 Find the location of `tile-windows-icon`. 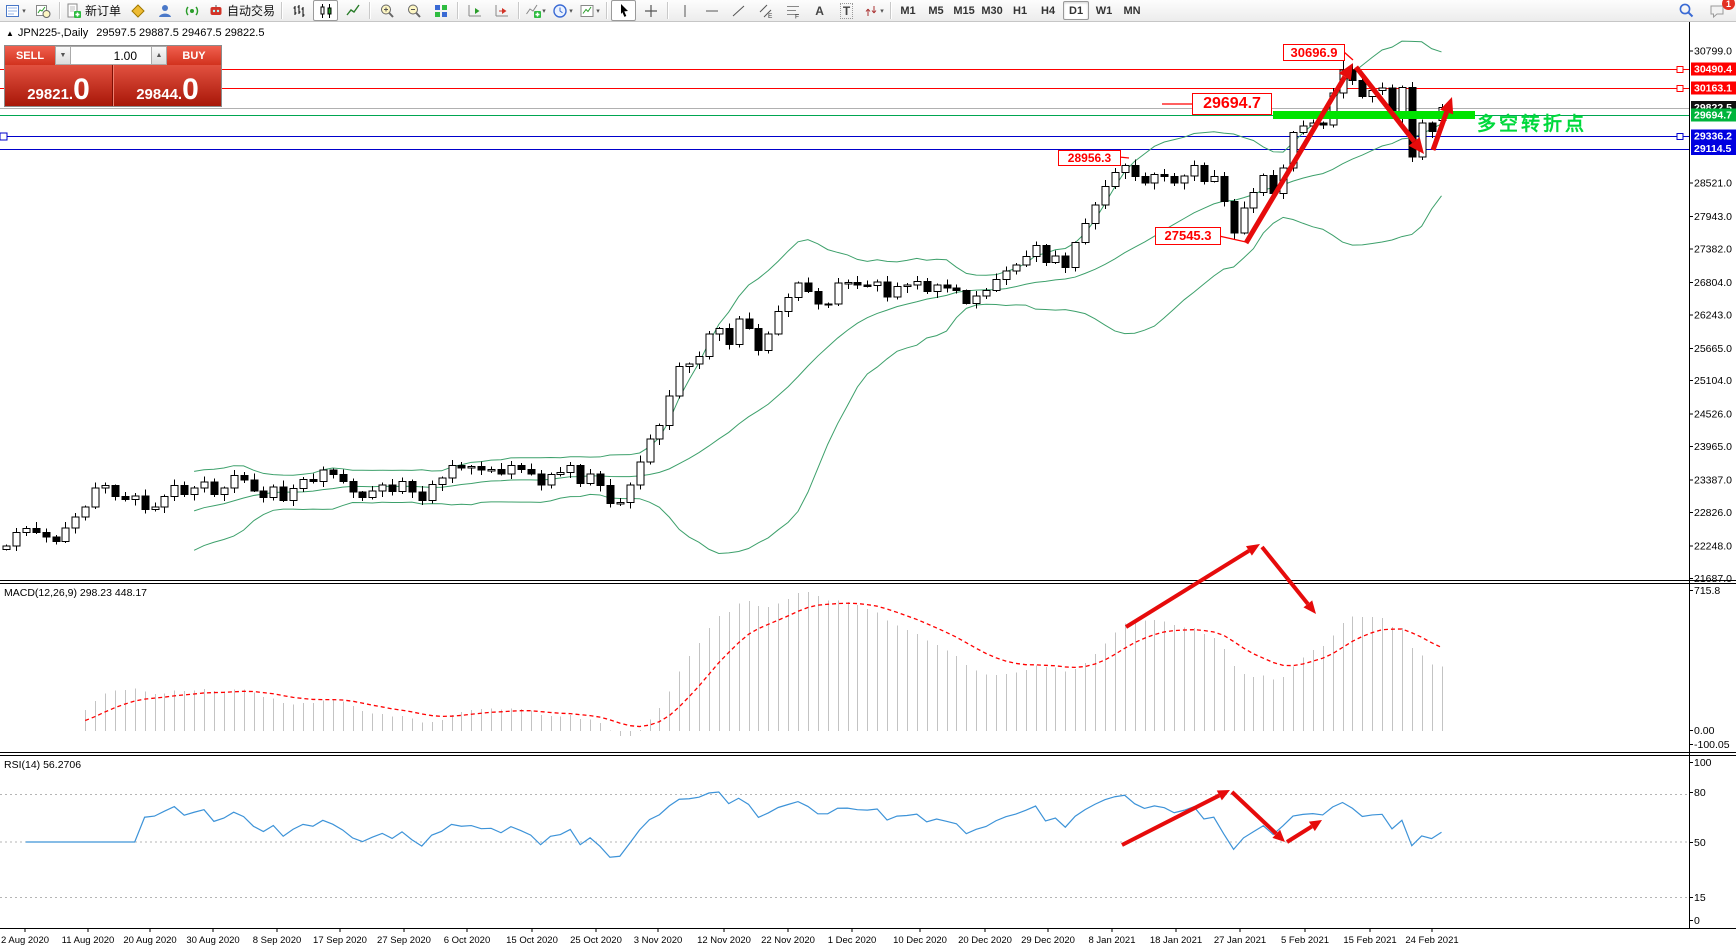

tile-windows-icon is located at coordinates (440, 10).